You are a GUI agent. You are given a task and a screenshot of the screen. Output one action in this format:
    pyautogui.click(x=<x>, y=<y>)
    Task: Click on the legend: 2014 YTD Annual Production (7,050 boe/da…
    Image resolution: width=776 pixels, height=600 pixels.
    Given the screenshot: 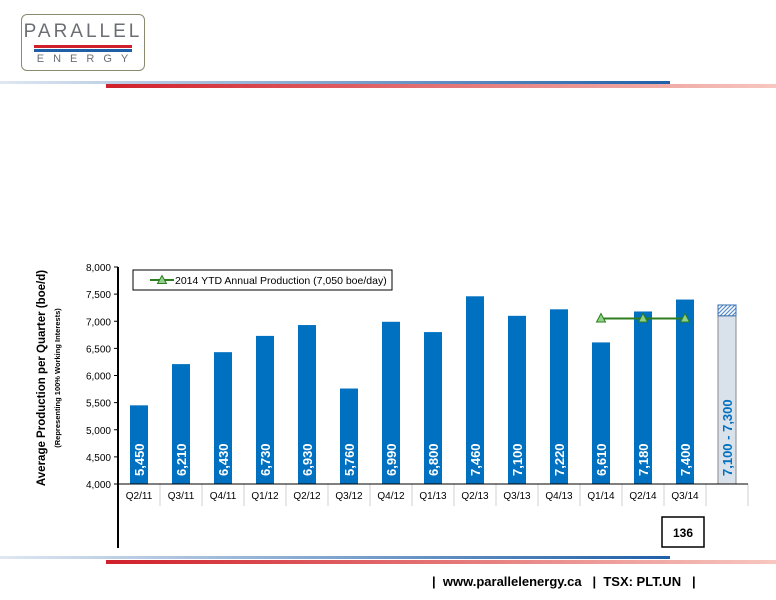 What is the action you would take?
    pyautogui.click(x=262, y=280)
    